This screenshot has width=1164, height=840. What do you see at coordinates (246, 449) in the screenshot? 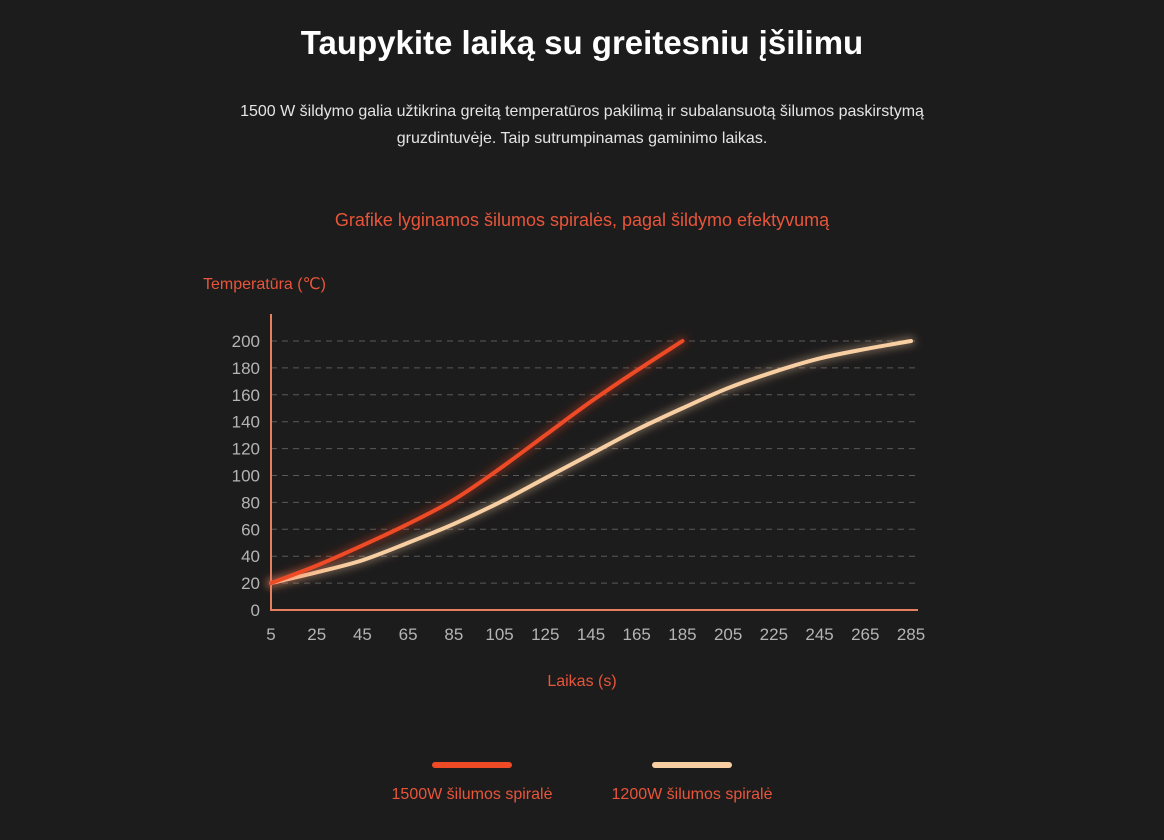
I see `y-tick-label: 120` at bounding box center [246, 449].